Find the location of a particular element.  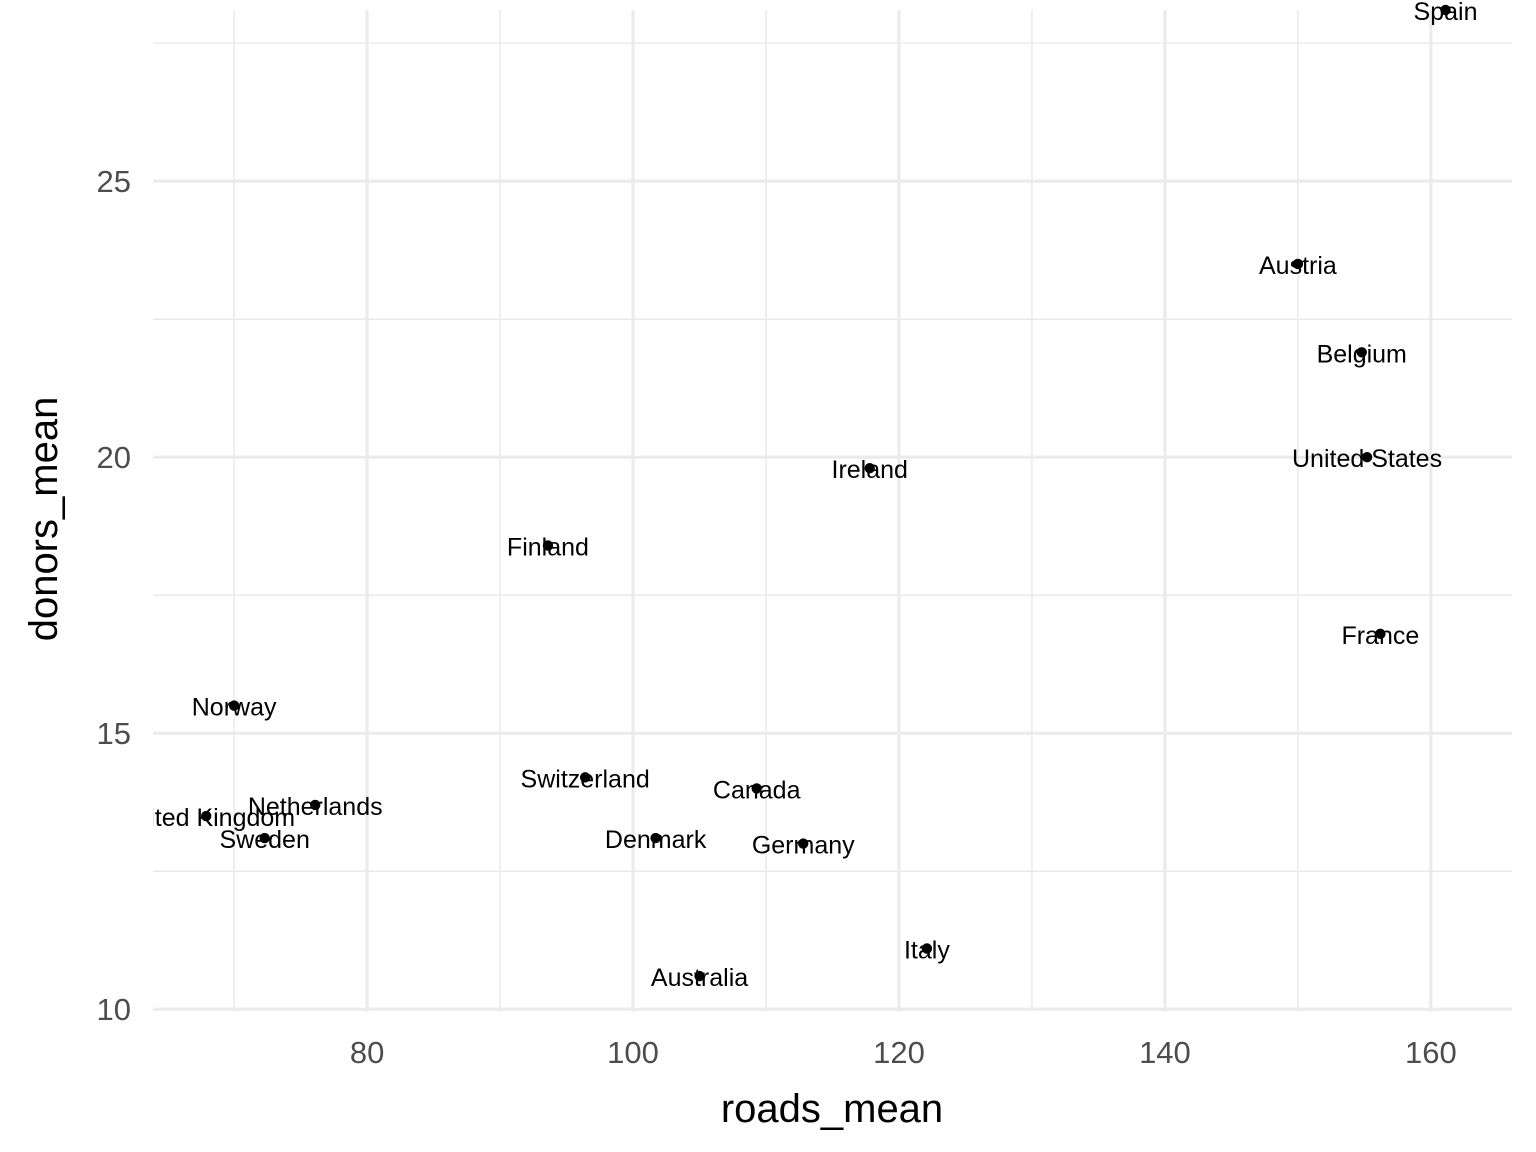

x-tick-label: 120 is located at coordinates (899, 1052).